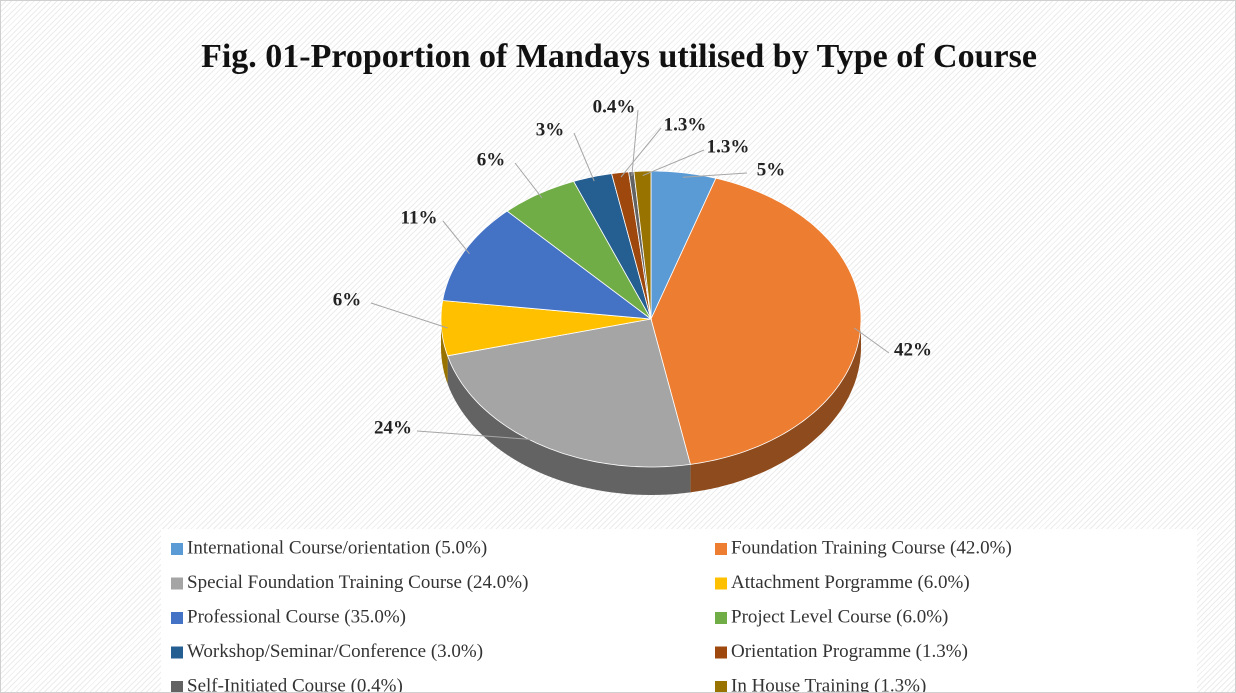  What do you see at coordinates (550, 129) in the screenshot?
I see `data-label: 3%` at bounding box center [550, 129].